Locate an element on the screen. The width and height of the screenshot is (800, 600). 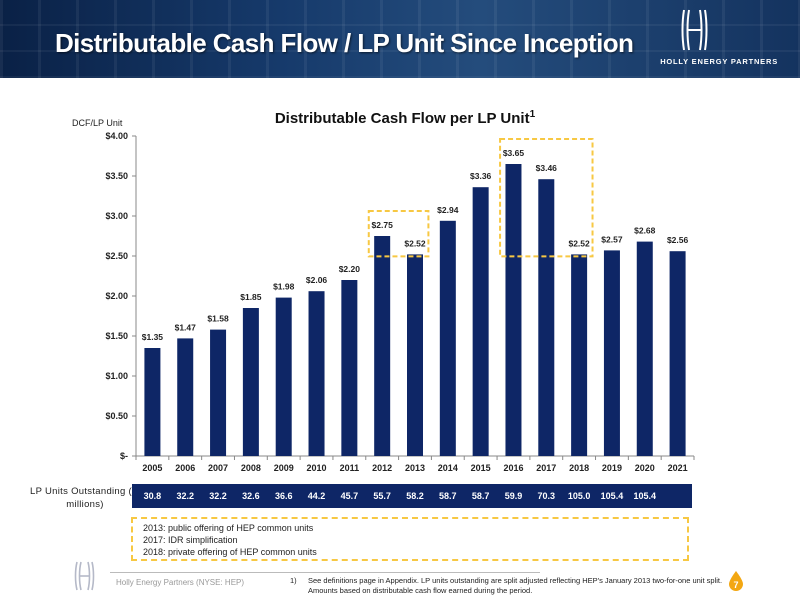
value-label-2014: $2.94 is located at coordinates (448, 210).